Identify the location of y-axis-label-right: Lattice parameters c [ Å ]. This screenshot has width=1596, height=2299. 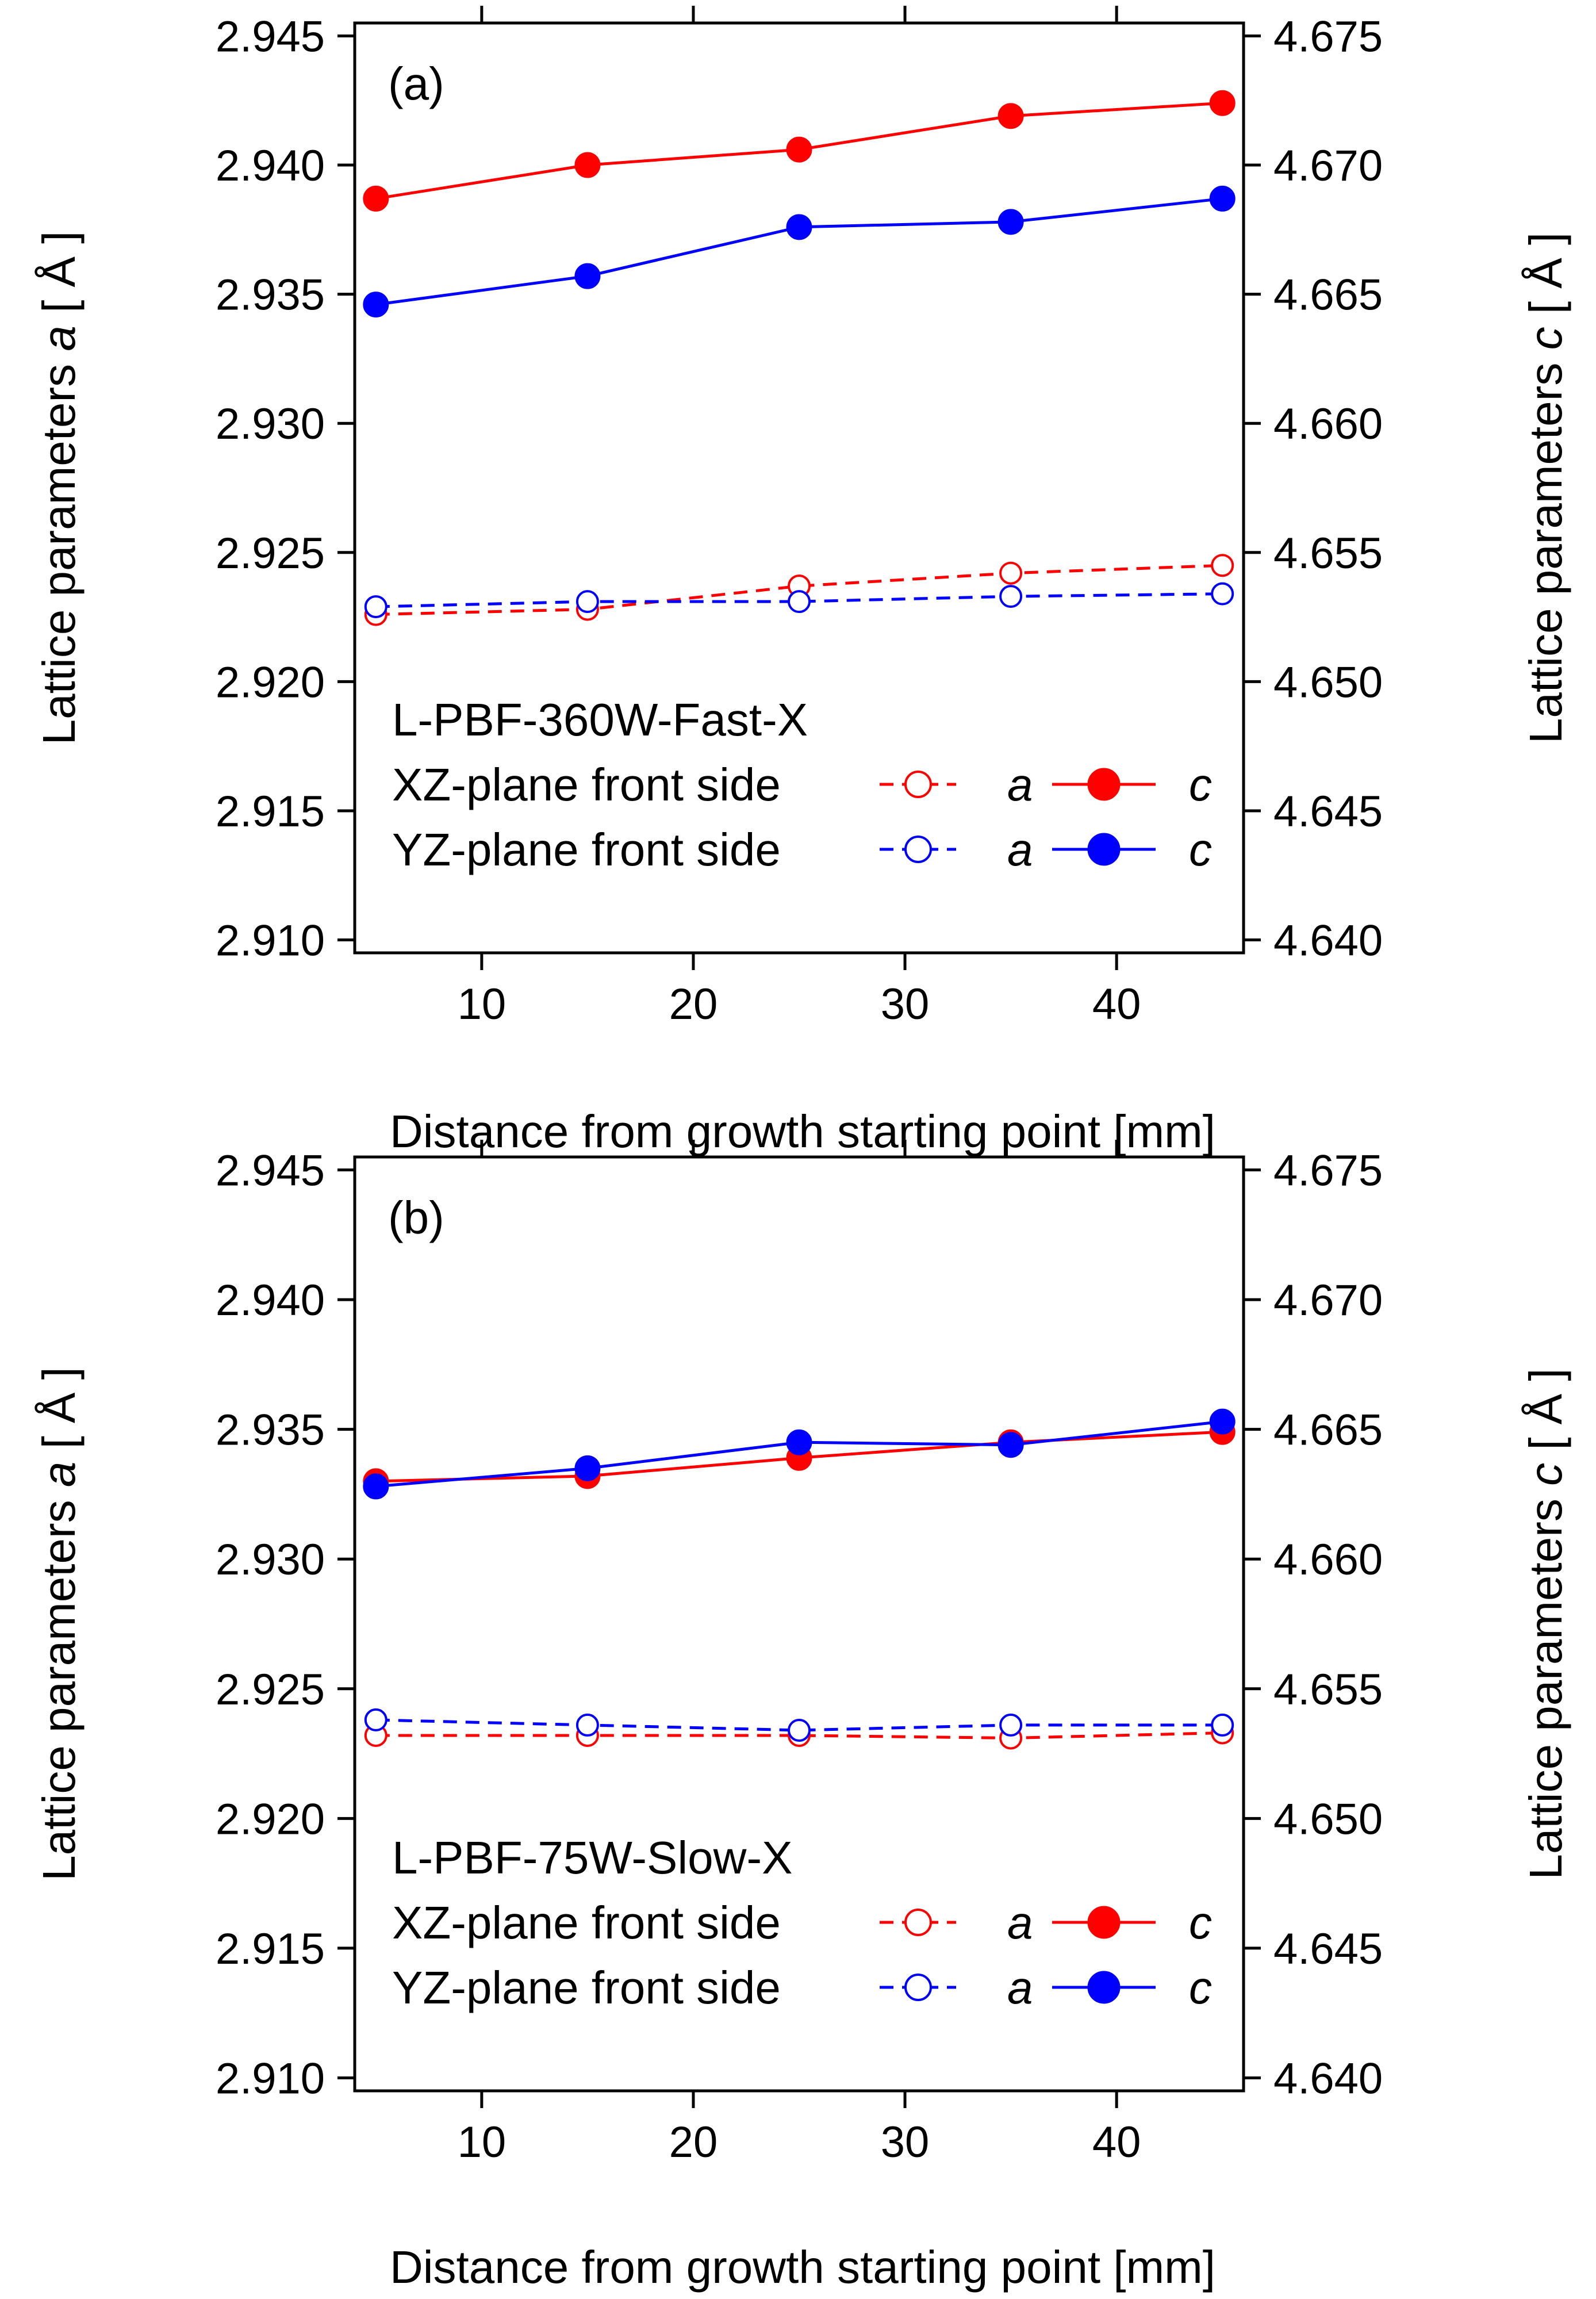
(1545, 1623).